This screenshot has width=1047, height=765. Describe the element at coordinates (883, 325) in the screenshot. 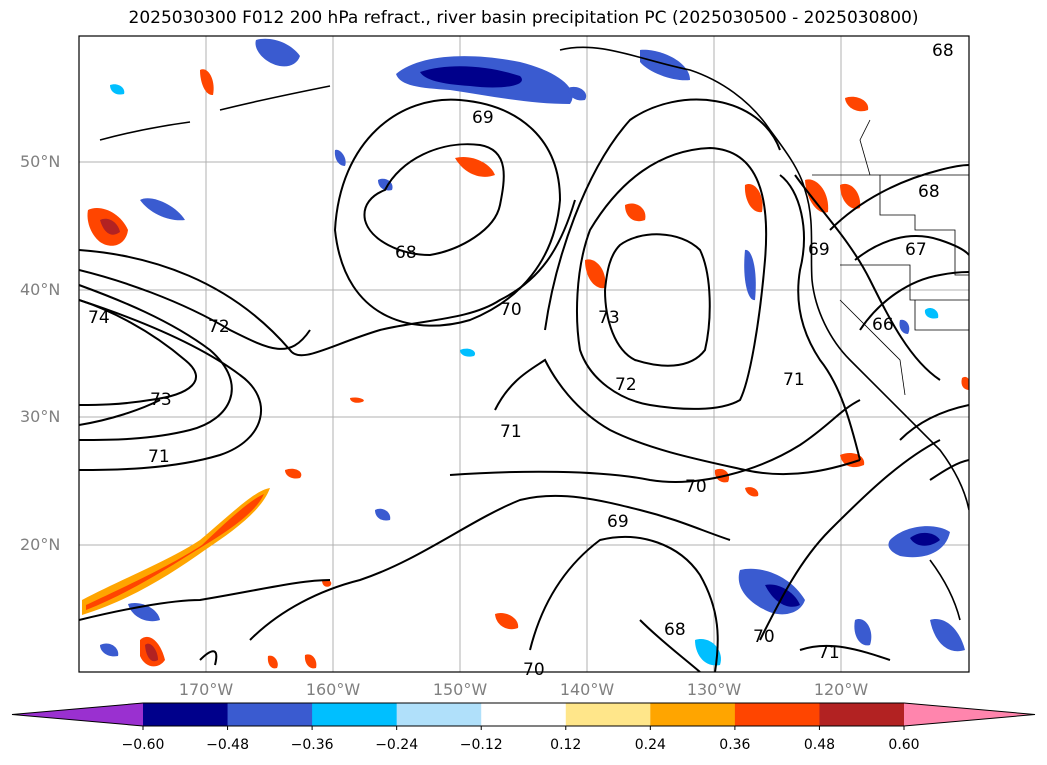

I see `contour-label: 66` at that location.